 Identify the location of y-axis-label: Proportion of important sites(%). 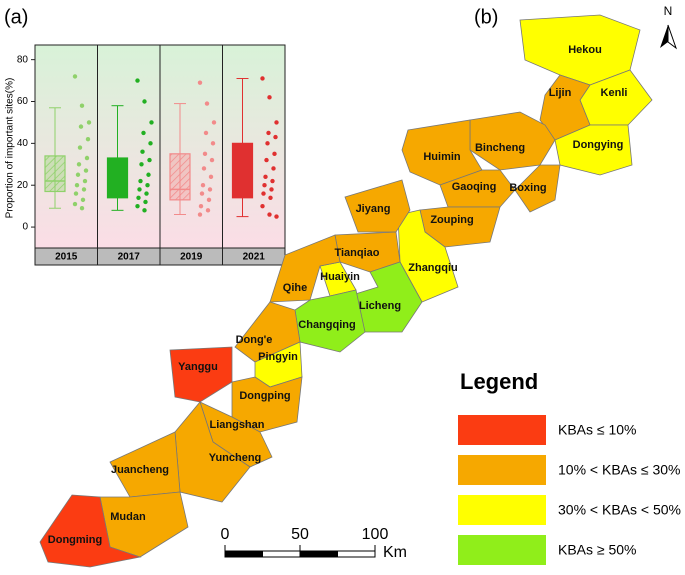
(10, 148).